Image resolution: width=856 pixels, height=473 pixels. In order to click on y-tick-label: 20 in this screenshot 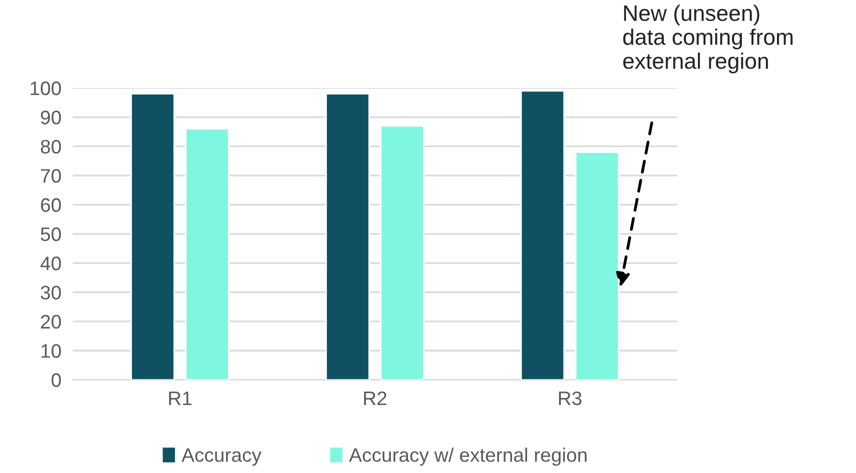, I will do `click(51, 321)`.